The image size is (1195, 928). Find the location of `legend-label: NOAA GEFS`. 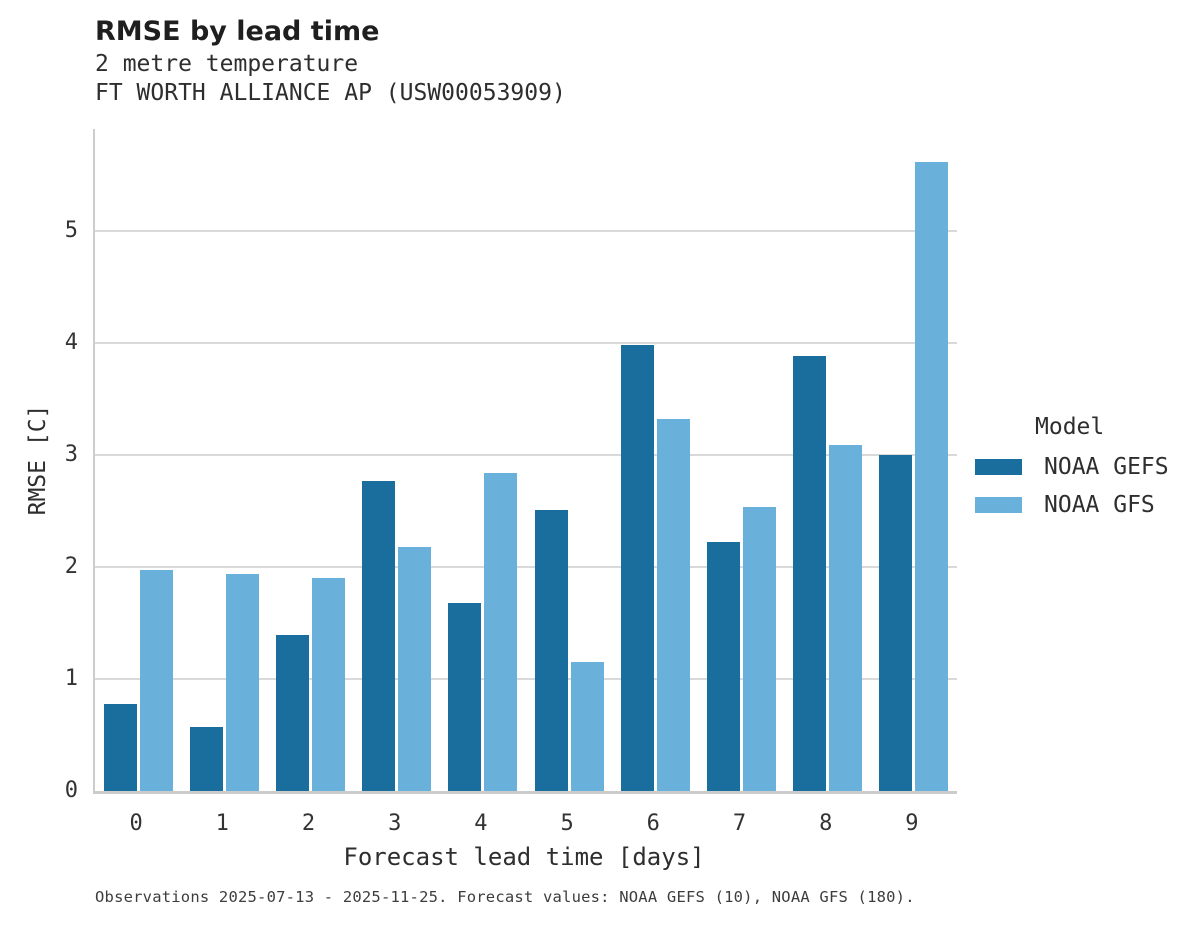

legend-label: NOAA GEFS is located at coordinates (1106, 467).